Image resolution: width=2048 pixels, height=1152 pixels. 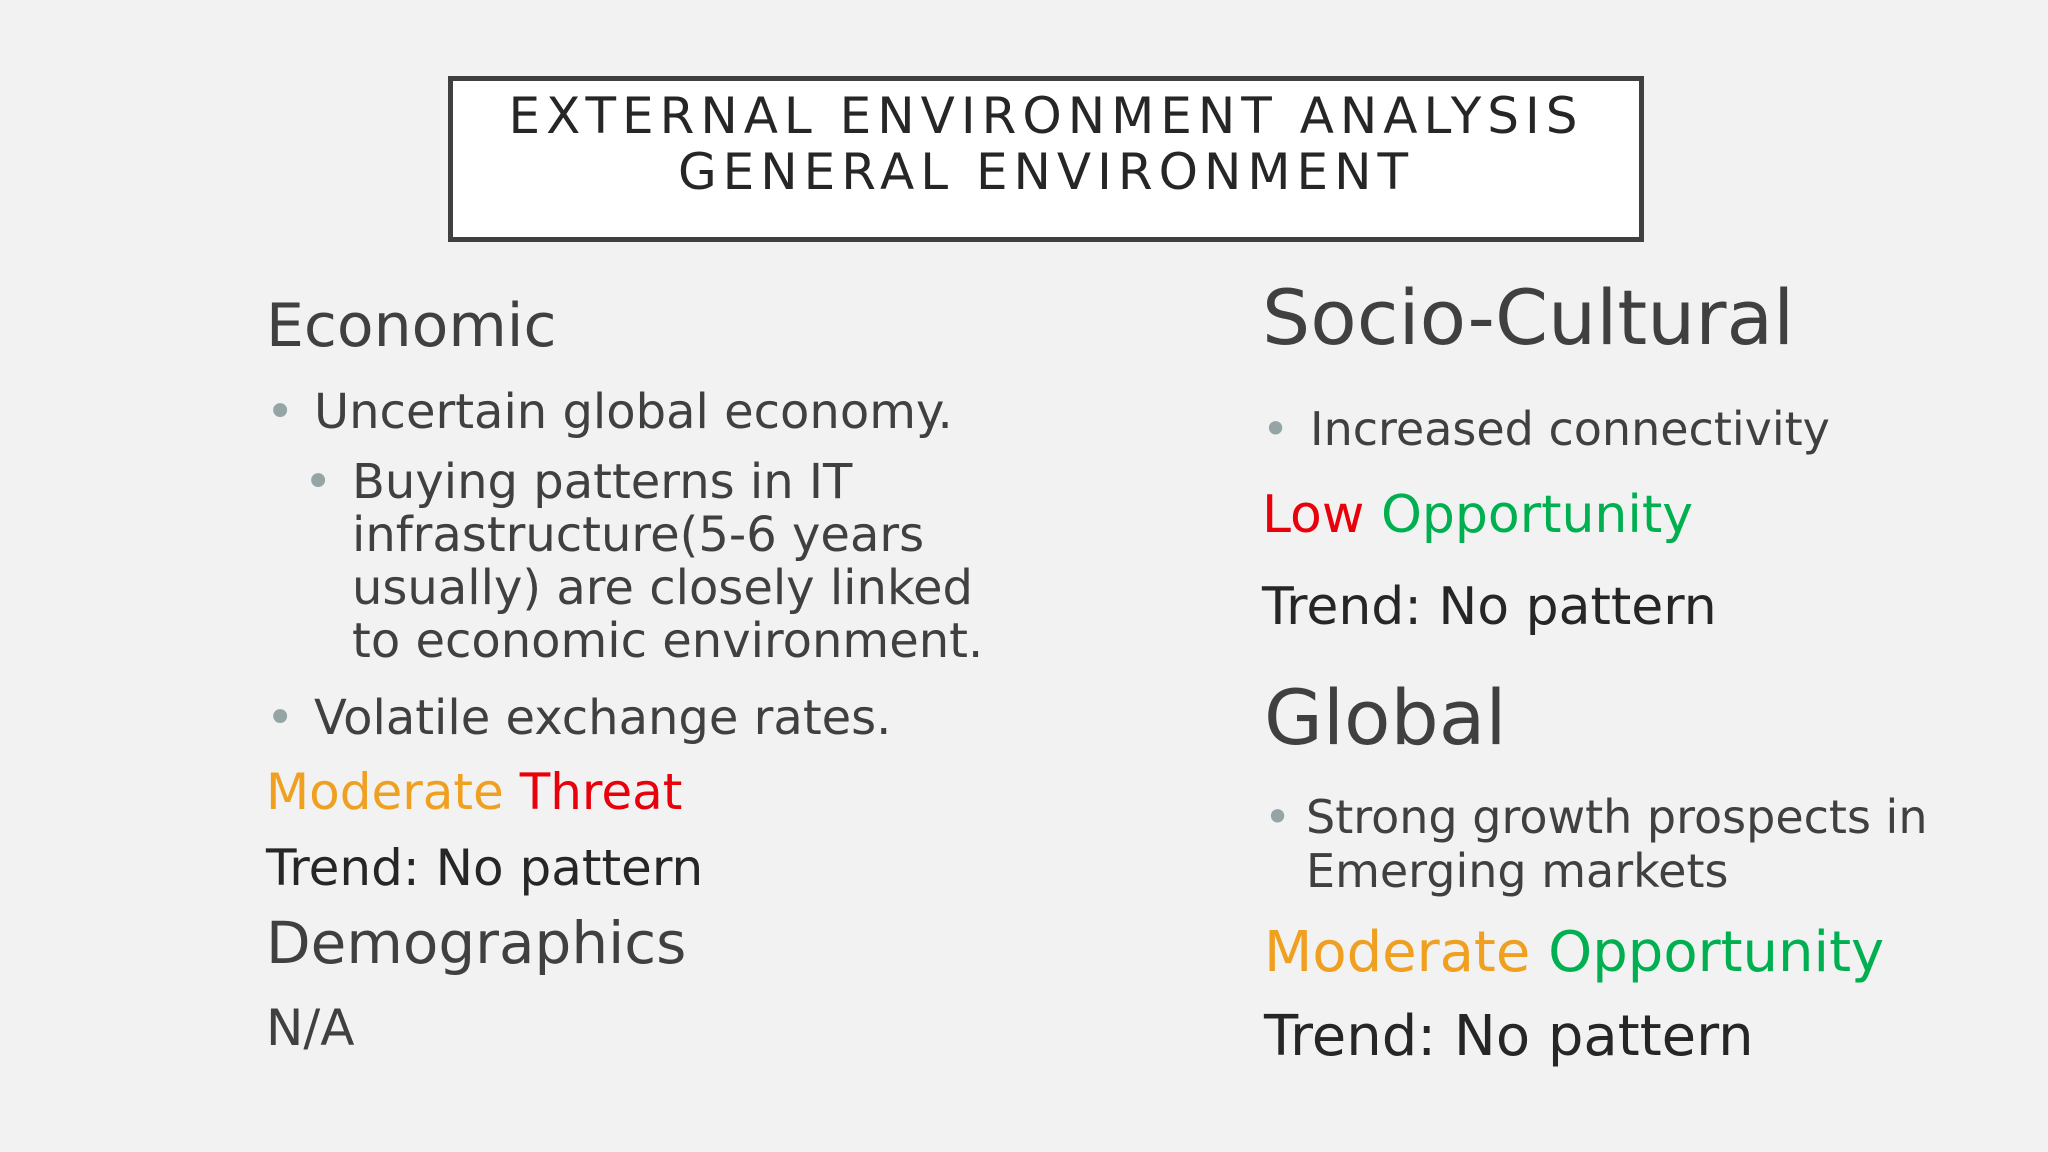 What do you see at coordinates (1397, 952) in the screenshot?
I see `global-rating-level: Moderate` at bounding box center [1397, 952].